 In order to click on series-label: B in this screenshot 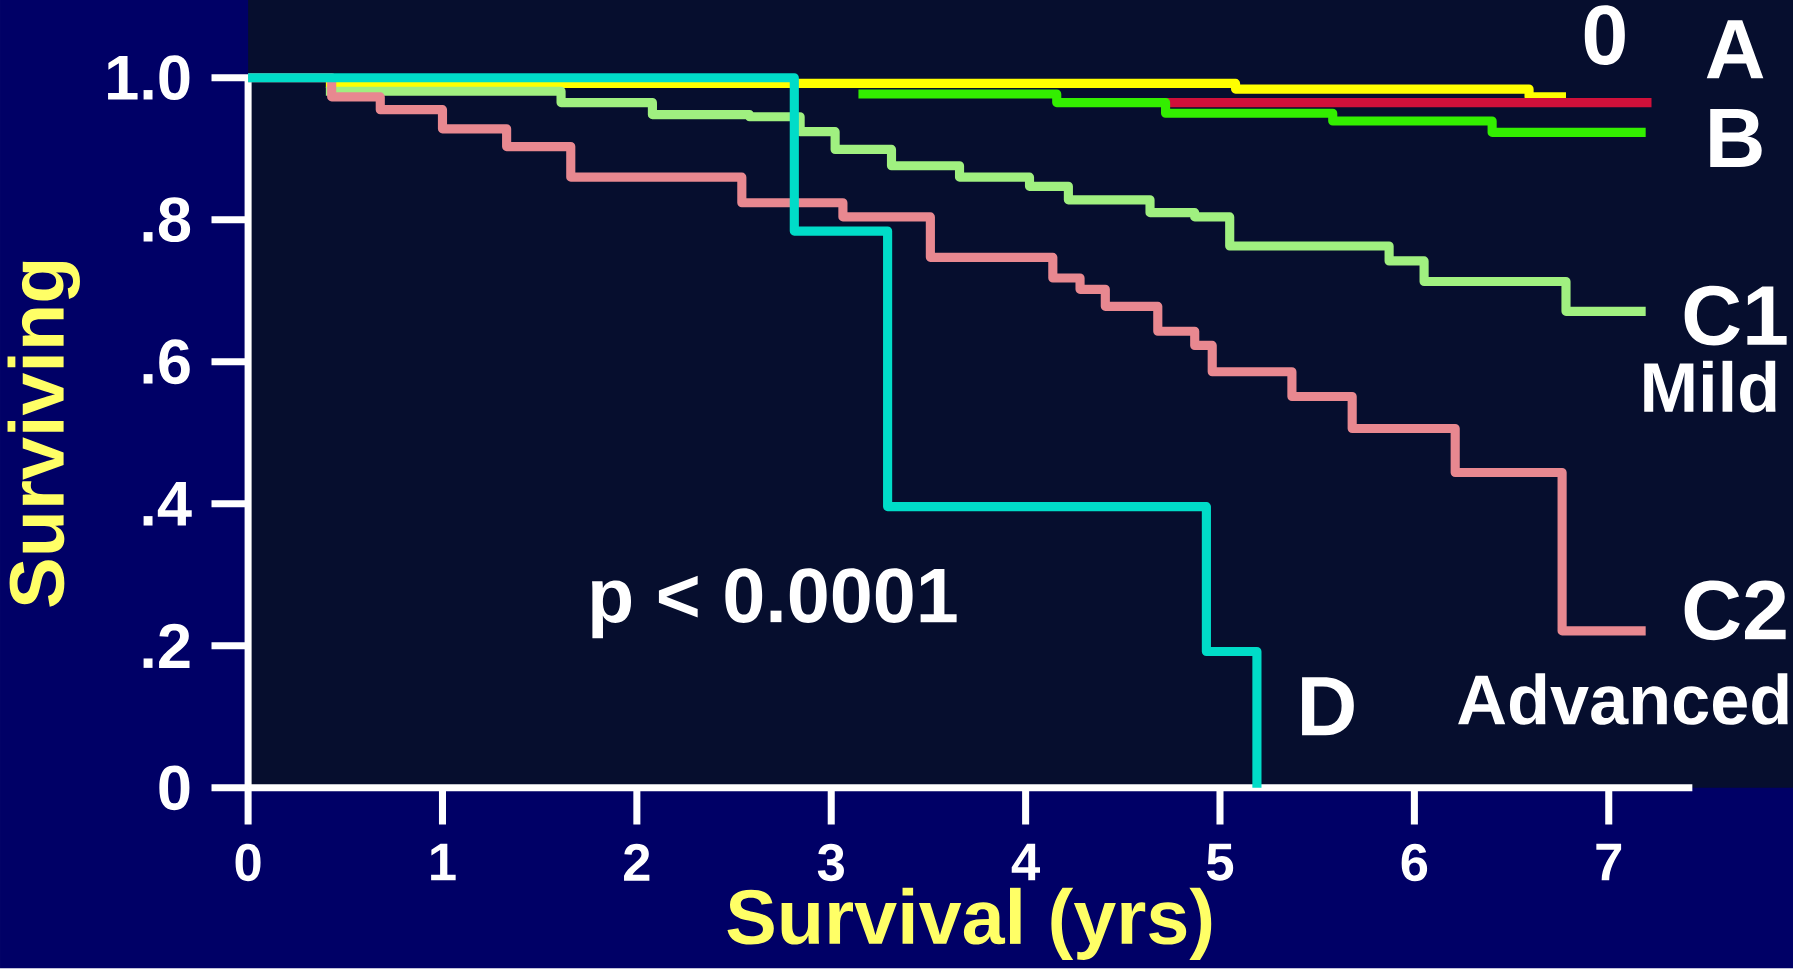, I will do `click(1736, 138)`.